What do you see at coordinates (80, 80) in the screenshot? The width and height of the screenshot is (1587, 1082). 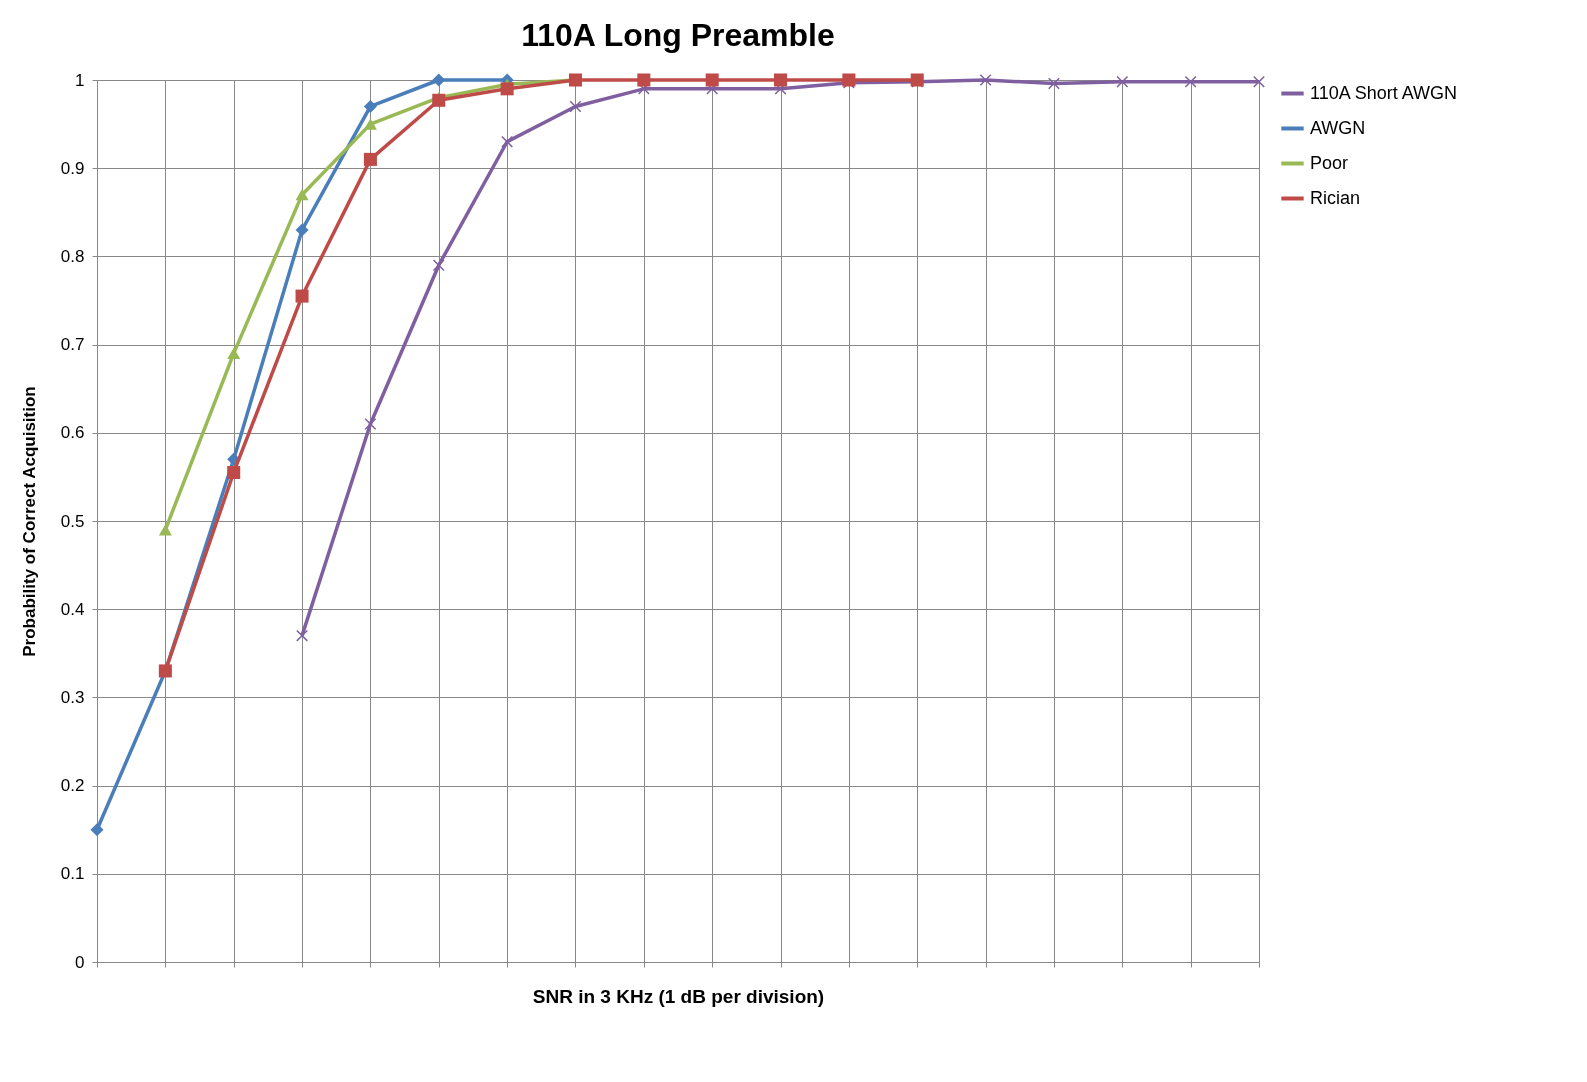 I see `y-tick-label: 1` at bounding box center [80, 80].